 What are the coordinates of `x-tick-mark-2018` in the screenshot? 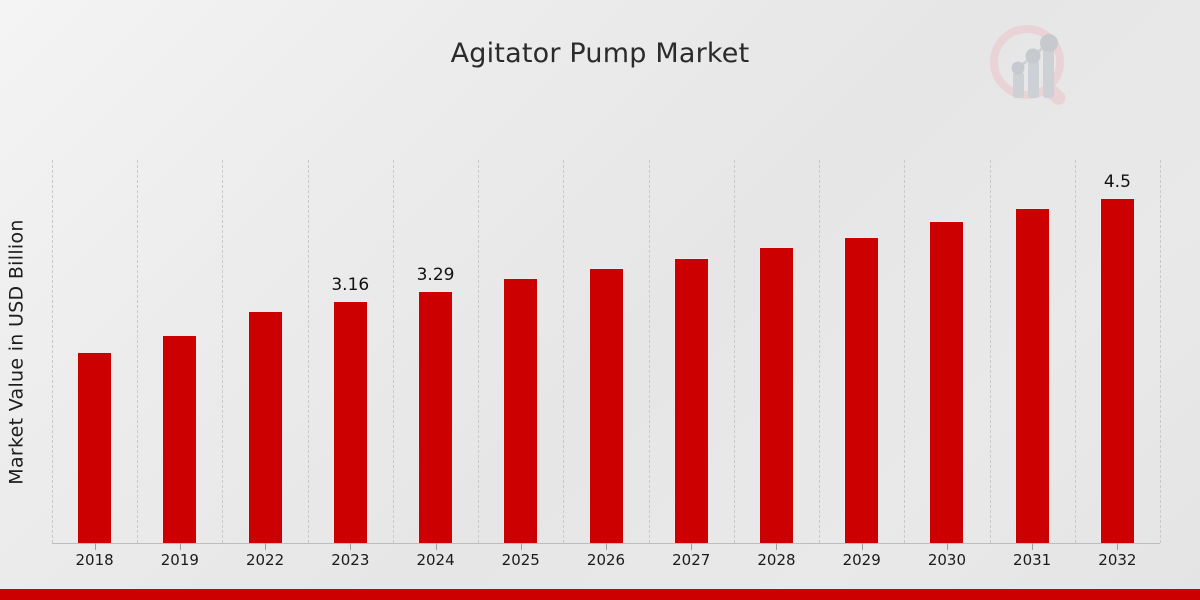 It's located at (95, 546).